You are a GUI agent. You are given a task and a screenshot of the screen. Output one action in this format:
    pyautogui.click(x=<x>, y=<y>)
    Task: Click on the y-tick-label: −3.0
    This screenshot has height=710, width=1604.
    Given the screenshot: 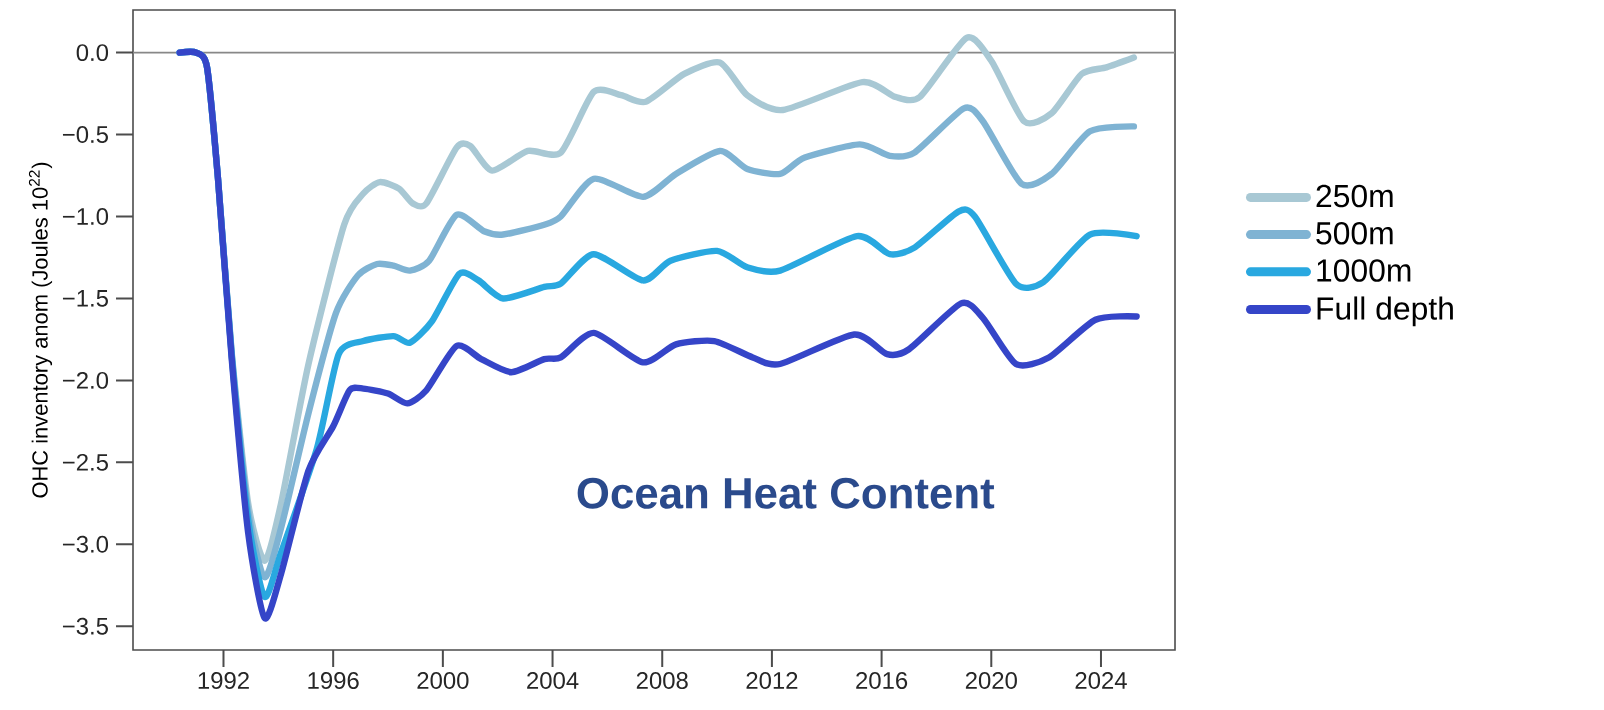 What is the action you would take?
    pyautogui.click(x=85, y=544)
    